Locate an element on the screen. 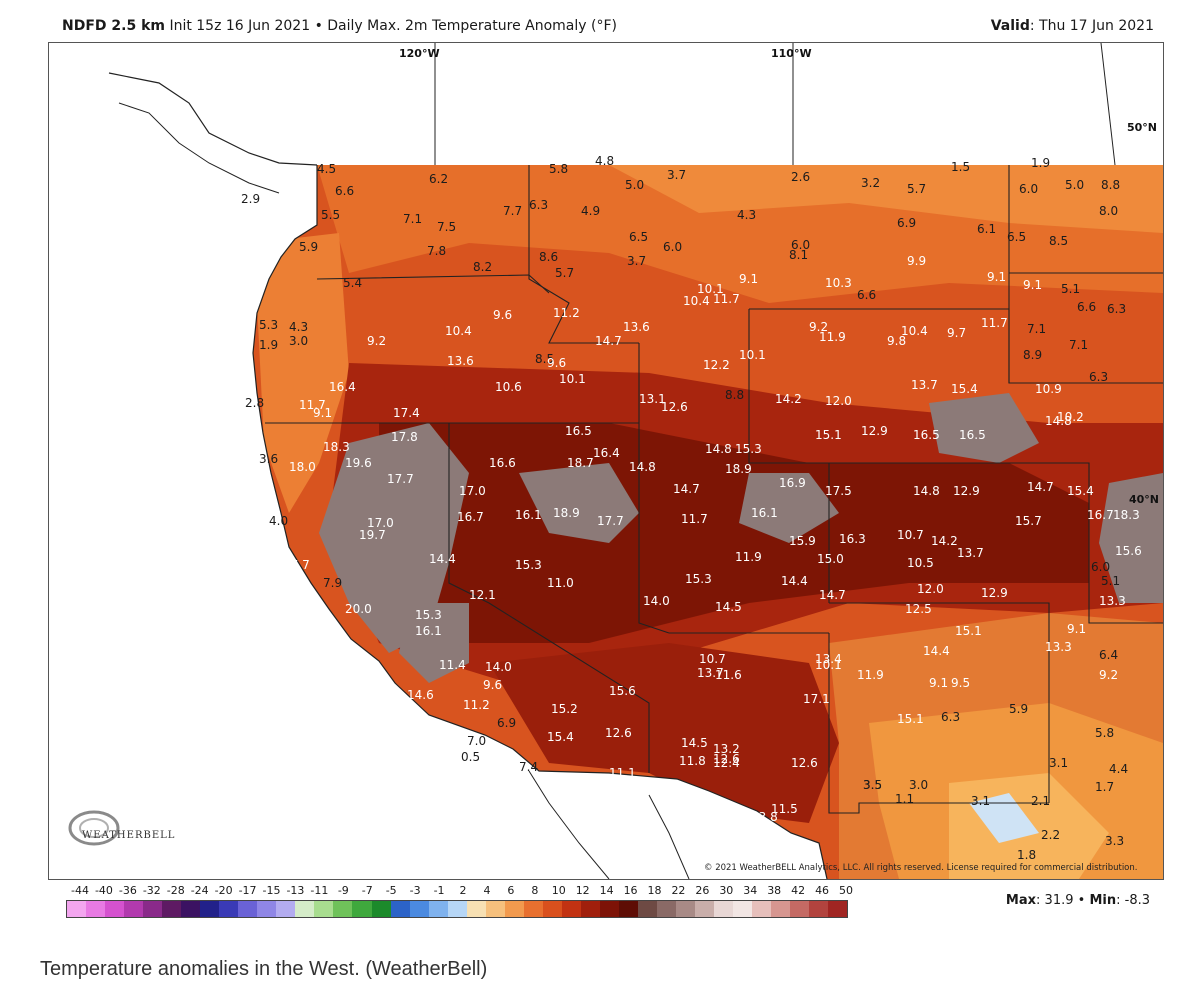 Image resolution: width=1200 pixels, height=996 pixels. model-name: NDFD 2.5 km is located at coordinates (113, 26).